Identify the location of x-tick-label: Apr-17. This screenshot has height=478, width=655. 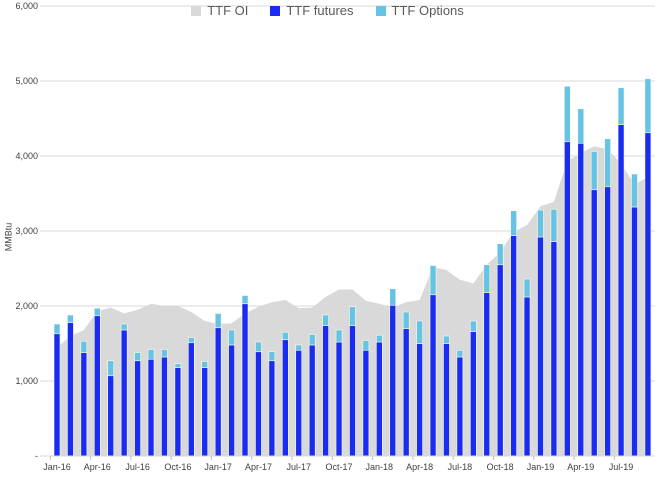
(258, 467).